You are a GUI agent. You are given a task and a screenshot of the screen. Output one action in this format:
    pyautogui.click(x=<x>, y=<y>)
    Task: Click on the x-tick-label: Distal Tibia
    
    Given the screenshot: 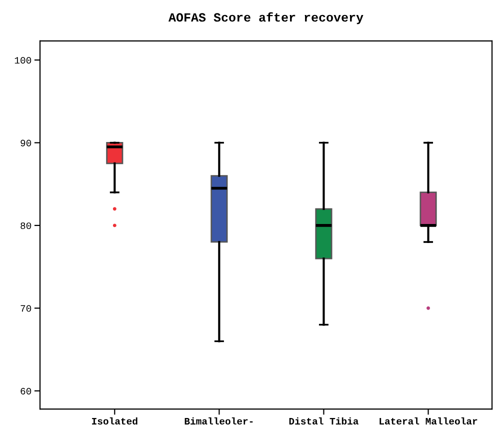 What is the action you would take?
    pyautogui.click(x=323, y=421)
    